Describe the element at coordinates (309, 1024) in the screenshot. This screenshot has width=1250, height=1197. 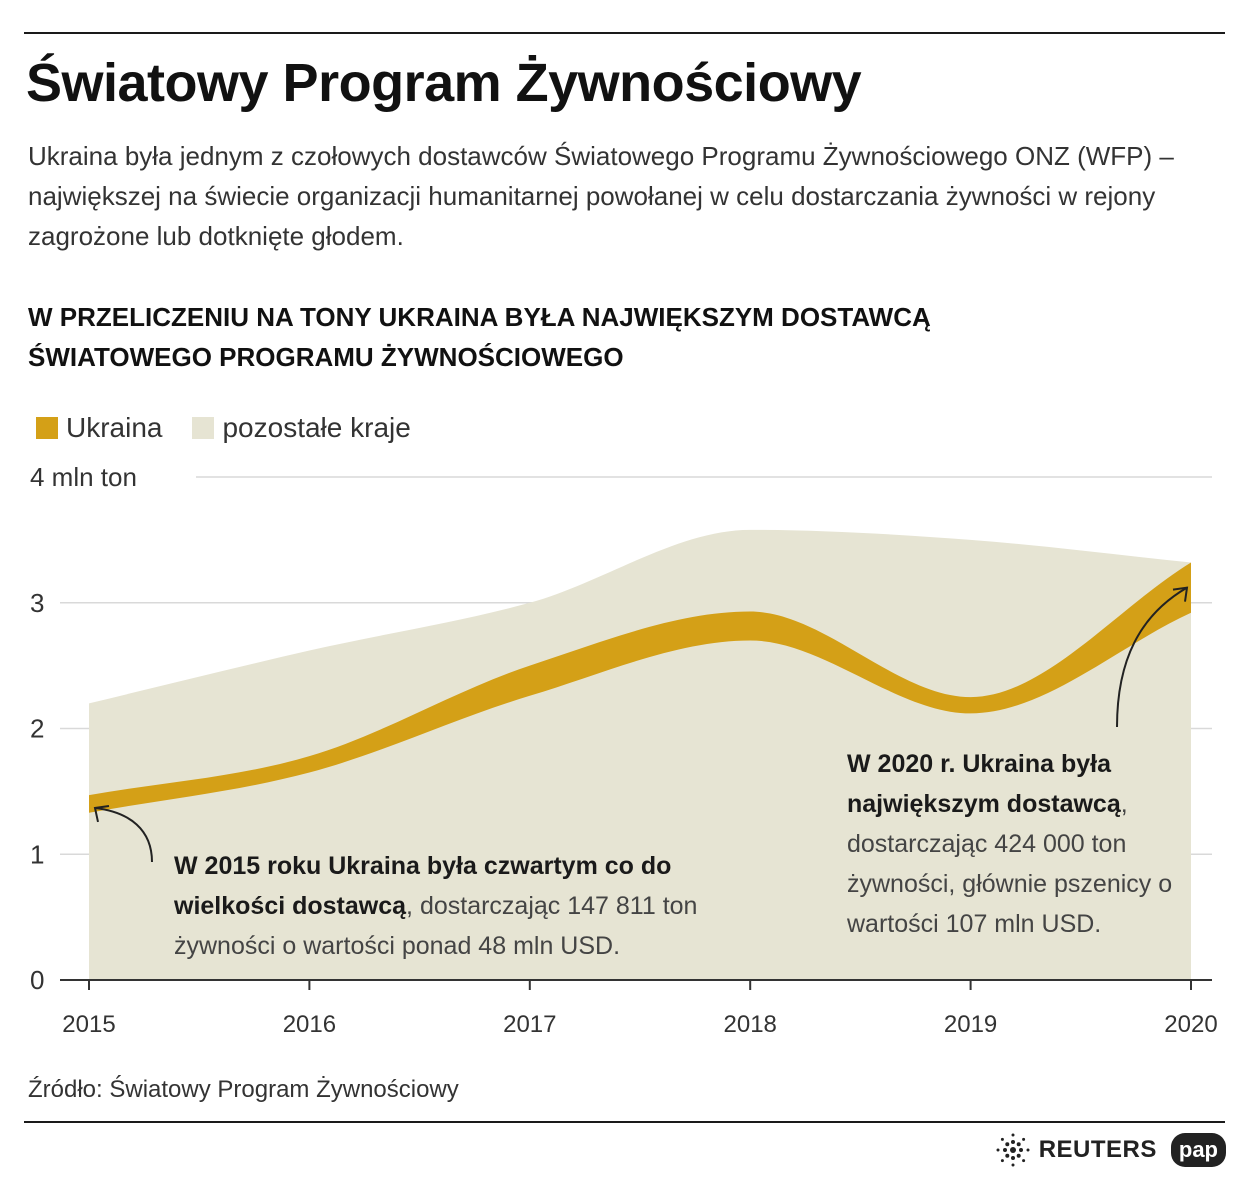
I see `x-tick-label: 2016` at that location.